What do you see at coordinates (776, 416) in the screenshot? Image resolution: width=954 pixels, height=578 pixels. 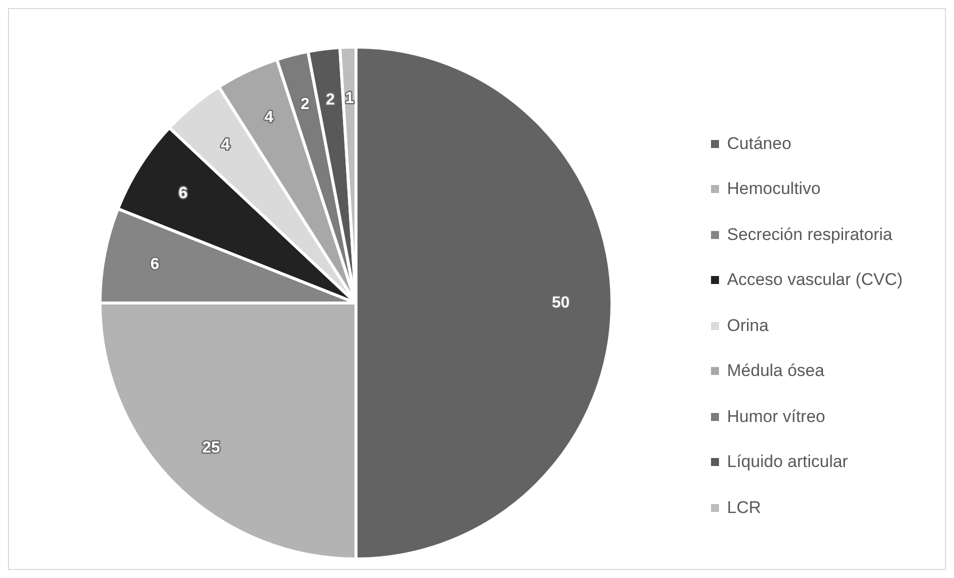 I see `legend-label: Humor vítreo` at bounding box center [776, 416].